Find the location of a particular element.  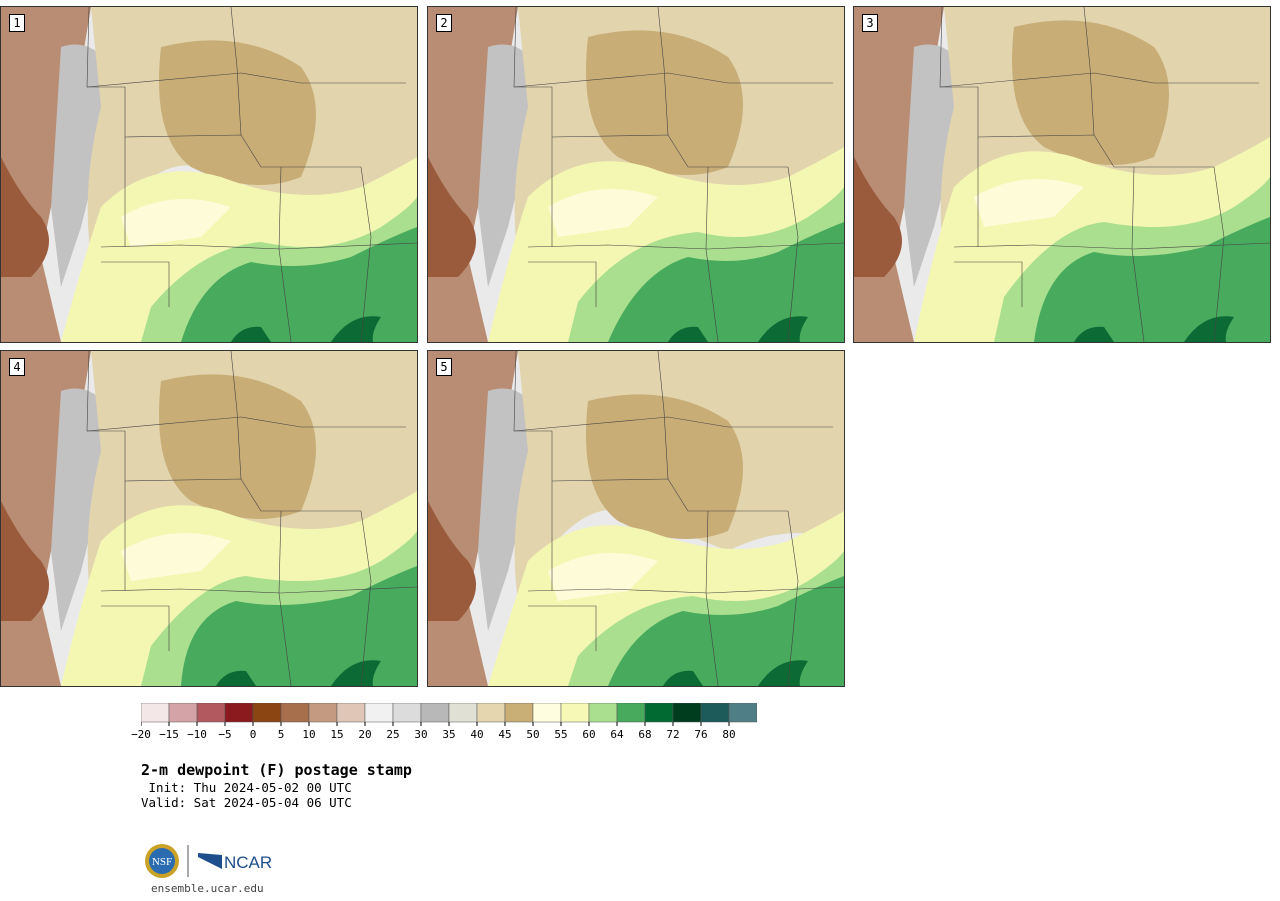

colorbar-tick-label: 64 is located at coordinates (617, 734).